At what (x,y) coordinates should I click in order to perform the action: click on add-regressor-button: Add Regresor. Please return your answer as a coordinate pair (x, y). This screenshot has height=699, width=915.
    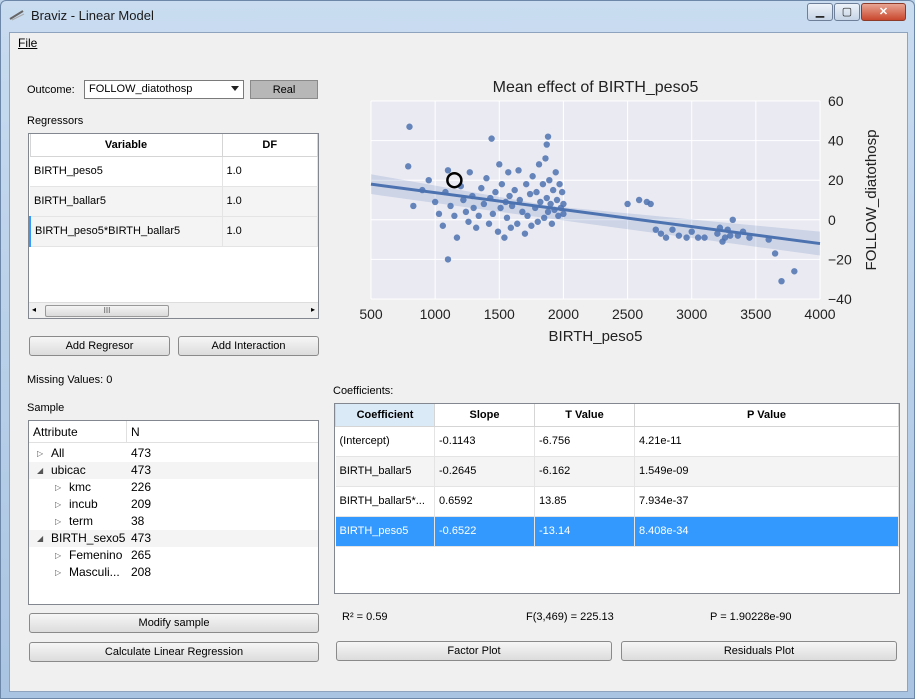
    Looking at the image, I should click on (99, 346).